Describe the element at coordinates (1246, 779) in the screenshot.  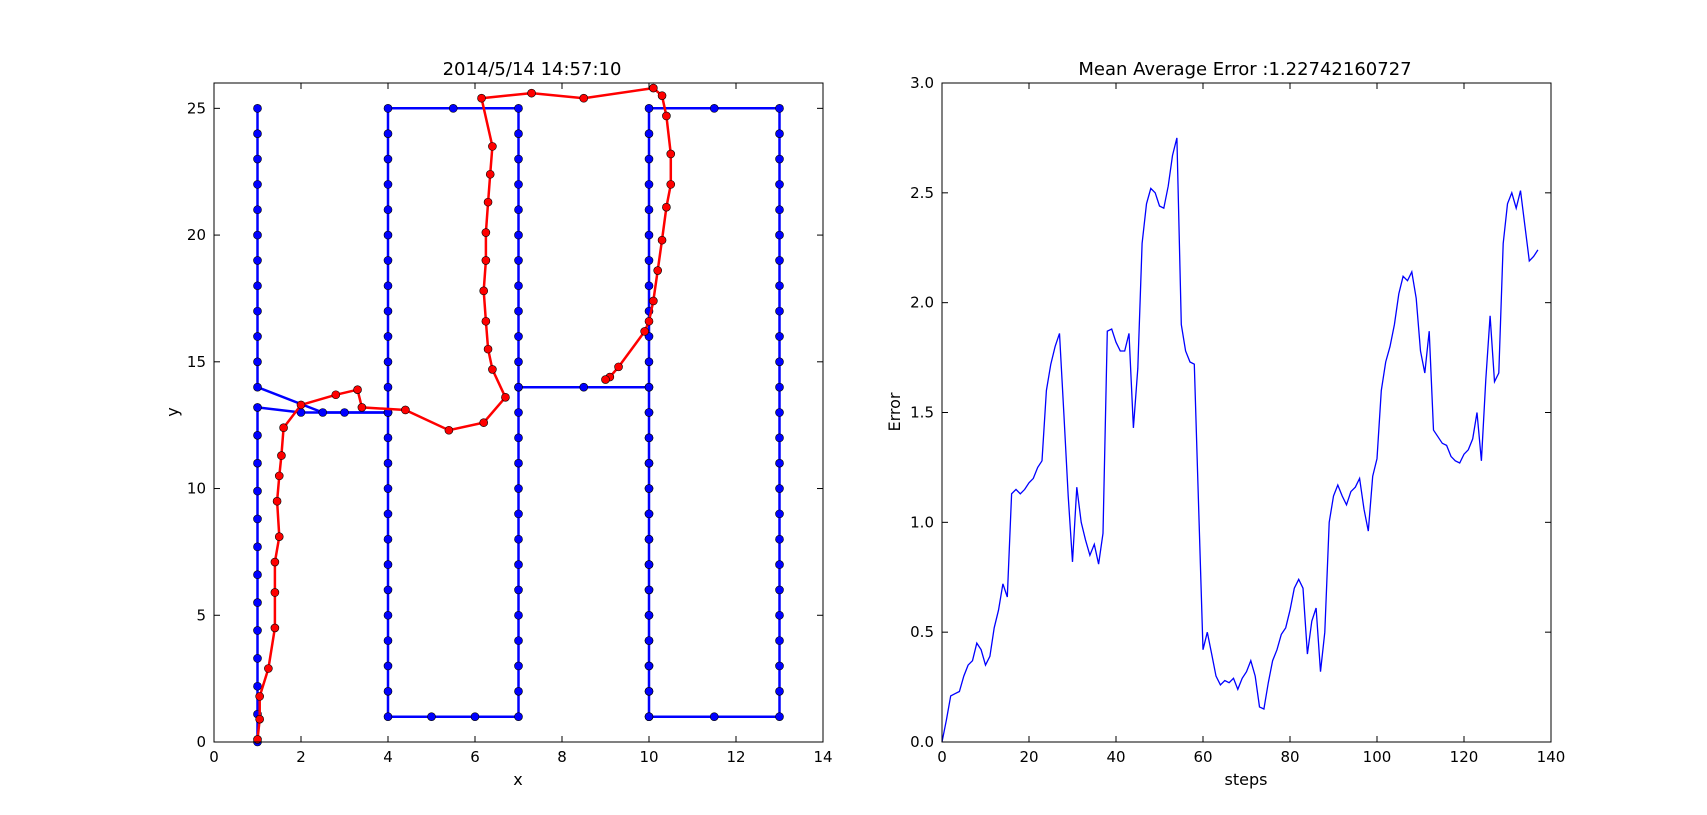
I see `error-plot-xlabel: steps` at that location.